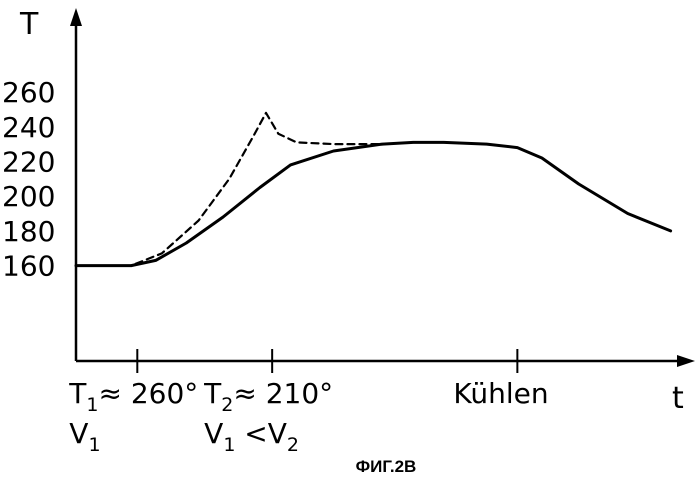 This screenshot has height=494, width=700. What do you see at coordinates (251, 436) in the screenshot?
I see `x-marker-sublabel-2: V1 <V2` at bounding box center [251, 436].